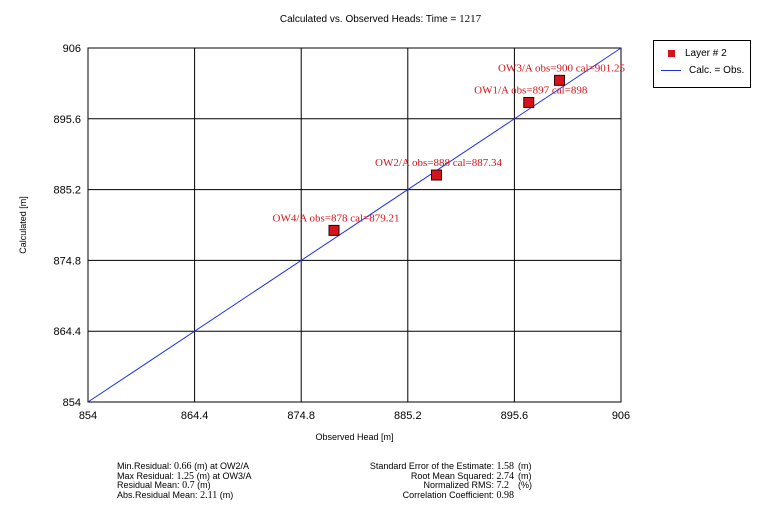 Image resolution: width=761 pixels, height=522 pixels. I want to click on data-point-label: OW2/A obs=888 cal=887.34, so click(438, 163).